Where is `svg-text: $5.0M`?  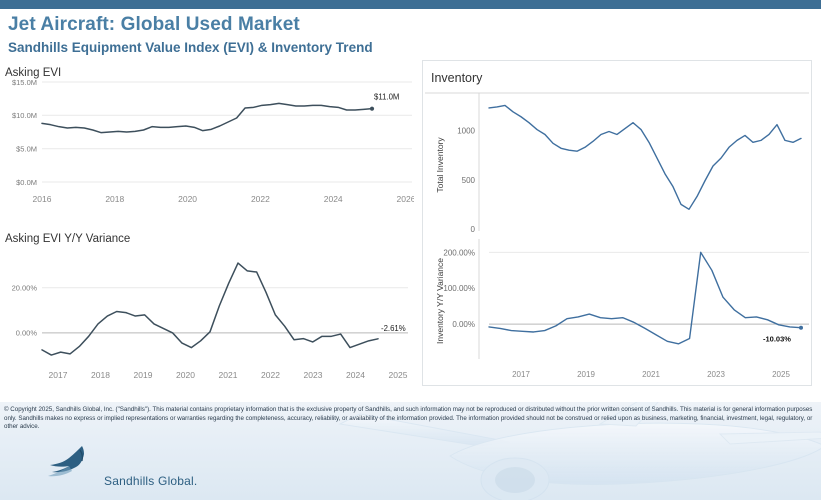
svg-text: $5.0M is located at coordinates (26, 149).